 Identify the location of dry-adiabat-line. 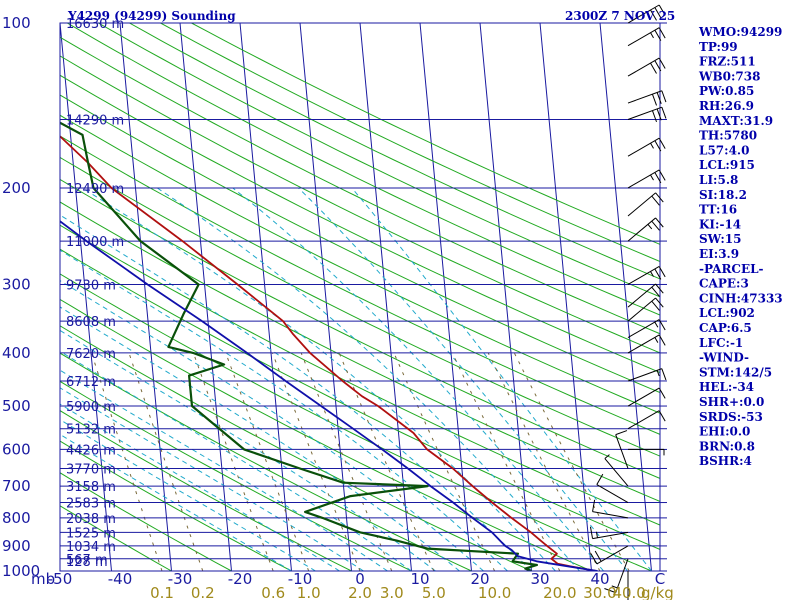
(176, 505).